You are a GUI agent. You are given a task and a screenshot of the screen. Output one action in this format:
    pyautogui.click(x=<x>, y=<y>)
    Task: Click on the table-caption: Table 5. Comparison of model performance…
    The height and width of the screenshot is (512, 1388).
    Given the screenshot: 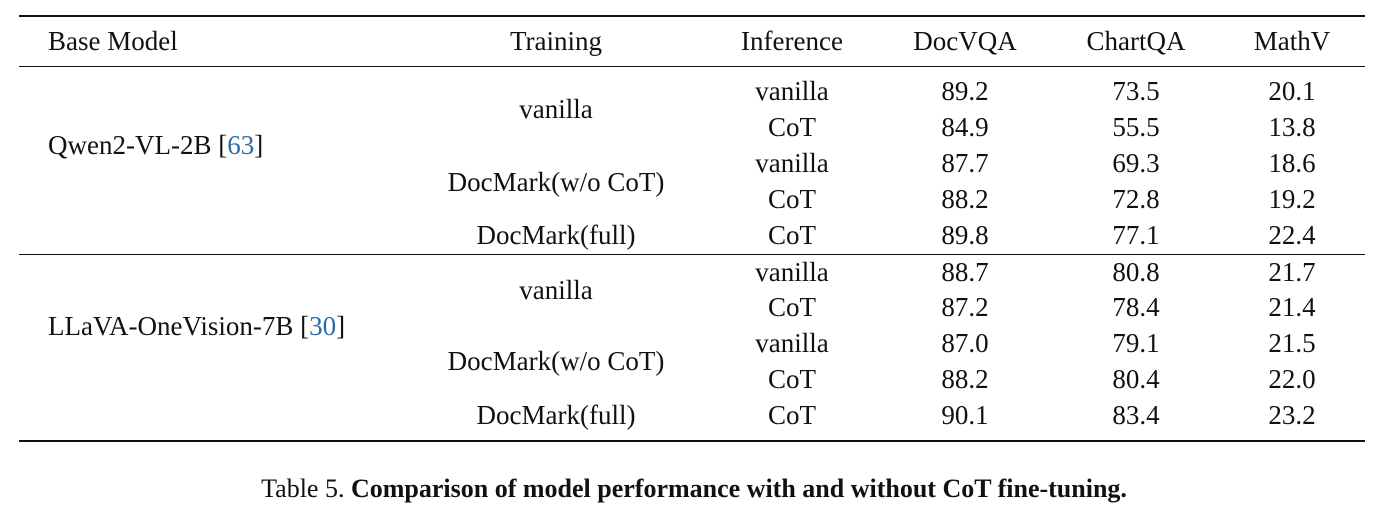 What is the action you would take?
    pyautogui.click(x=694, y=489)
    